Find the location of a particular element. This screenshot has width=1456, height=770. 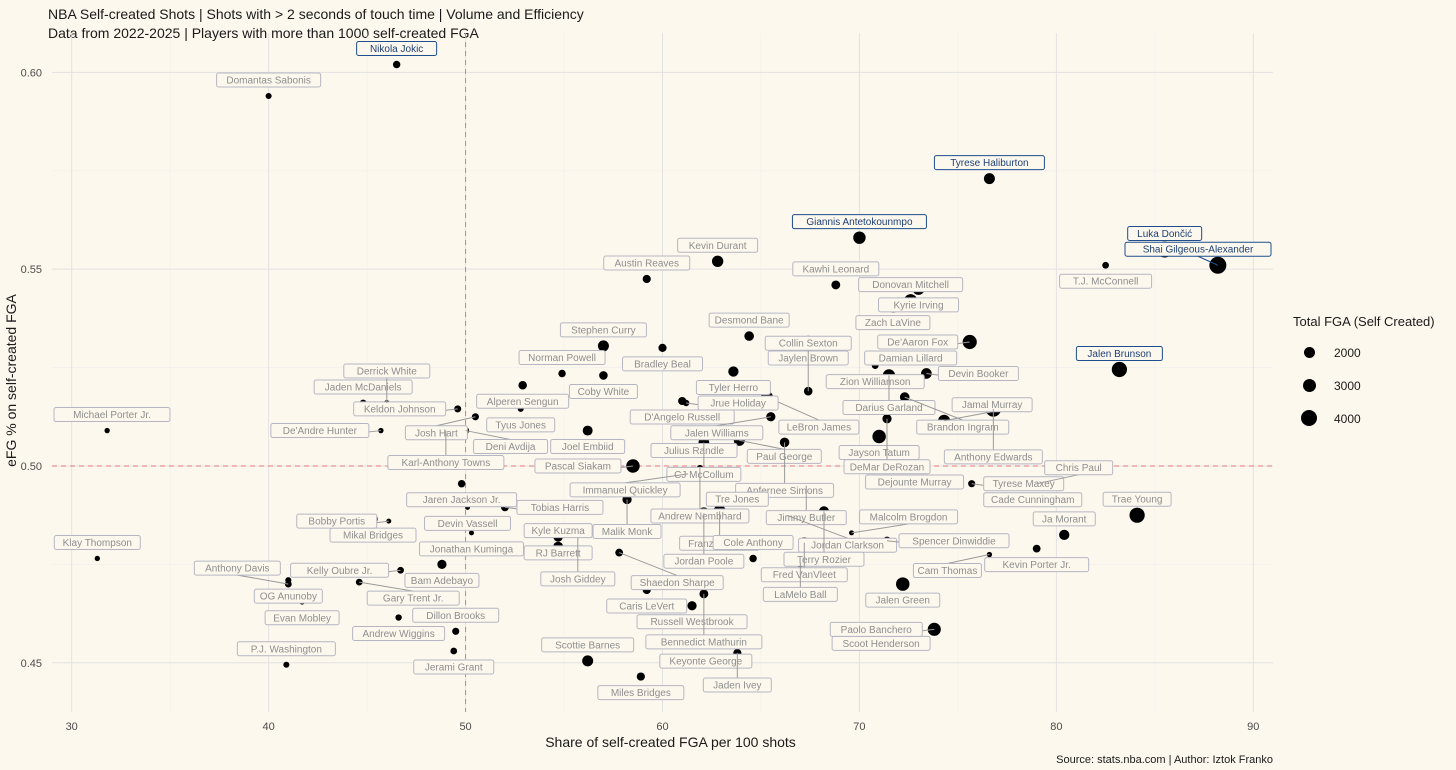

player-label: De'Andre Hunter is located at coordinates (320, 431).